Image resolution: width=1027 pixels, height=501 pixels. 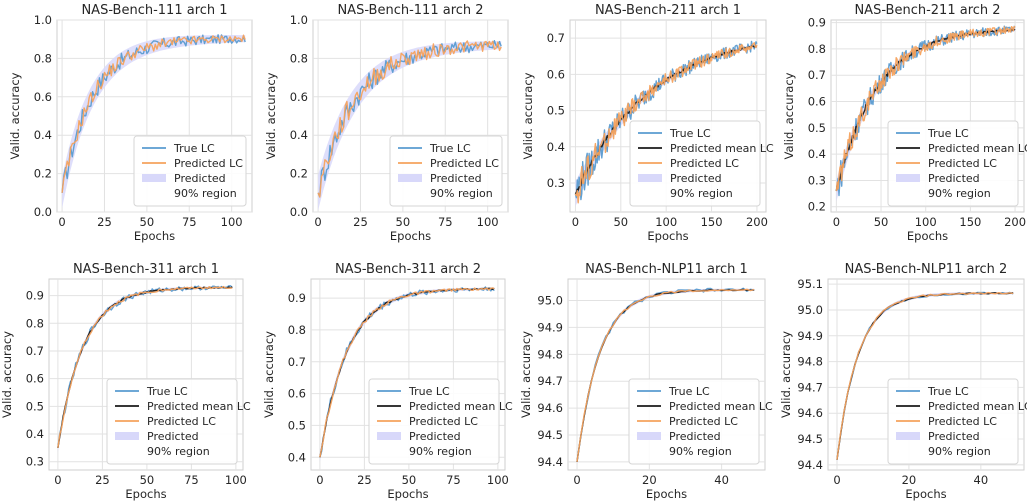 What do you see at coordinates (668, 10) in the screenshot?
I see `panel-title: NAS-Bench-211 arch 1` at bounding box center [668, 10].